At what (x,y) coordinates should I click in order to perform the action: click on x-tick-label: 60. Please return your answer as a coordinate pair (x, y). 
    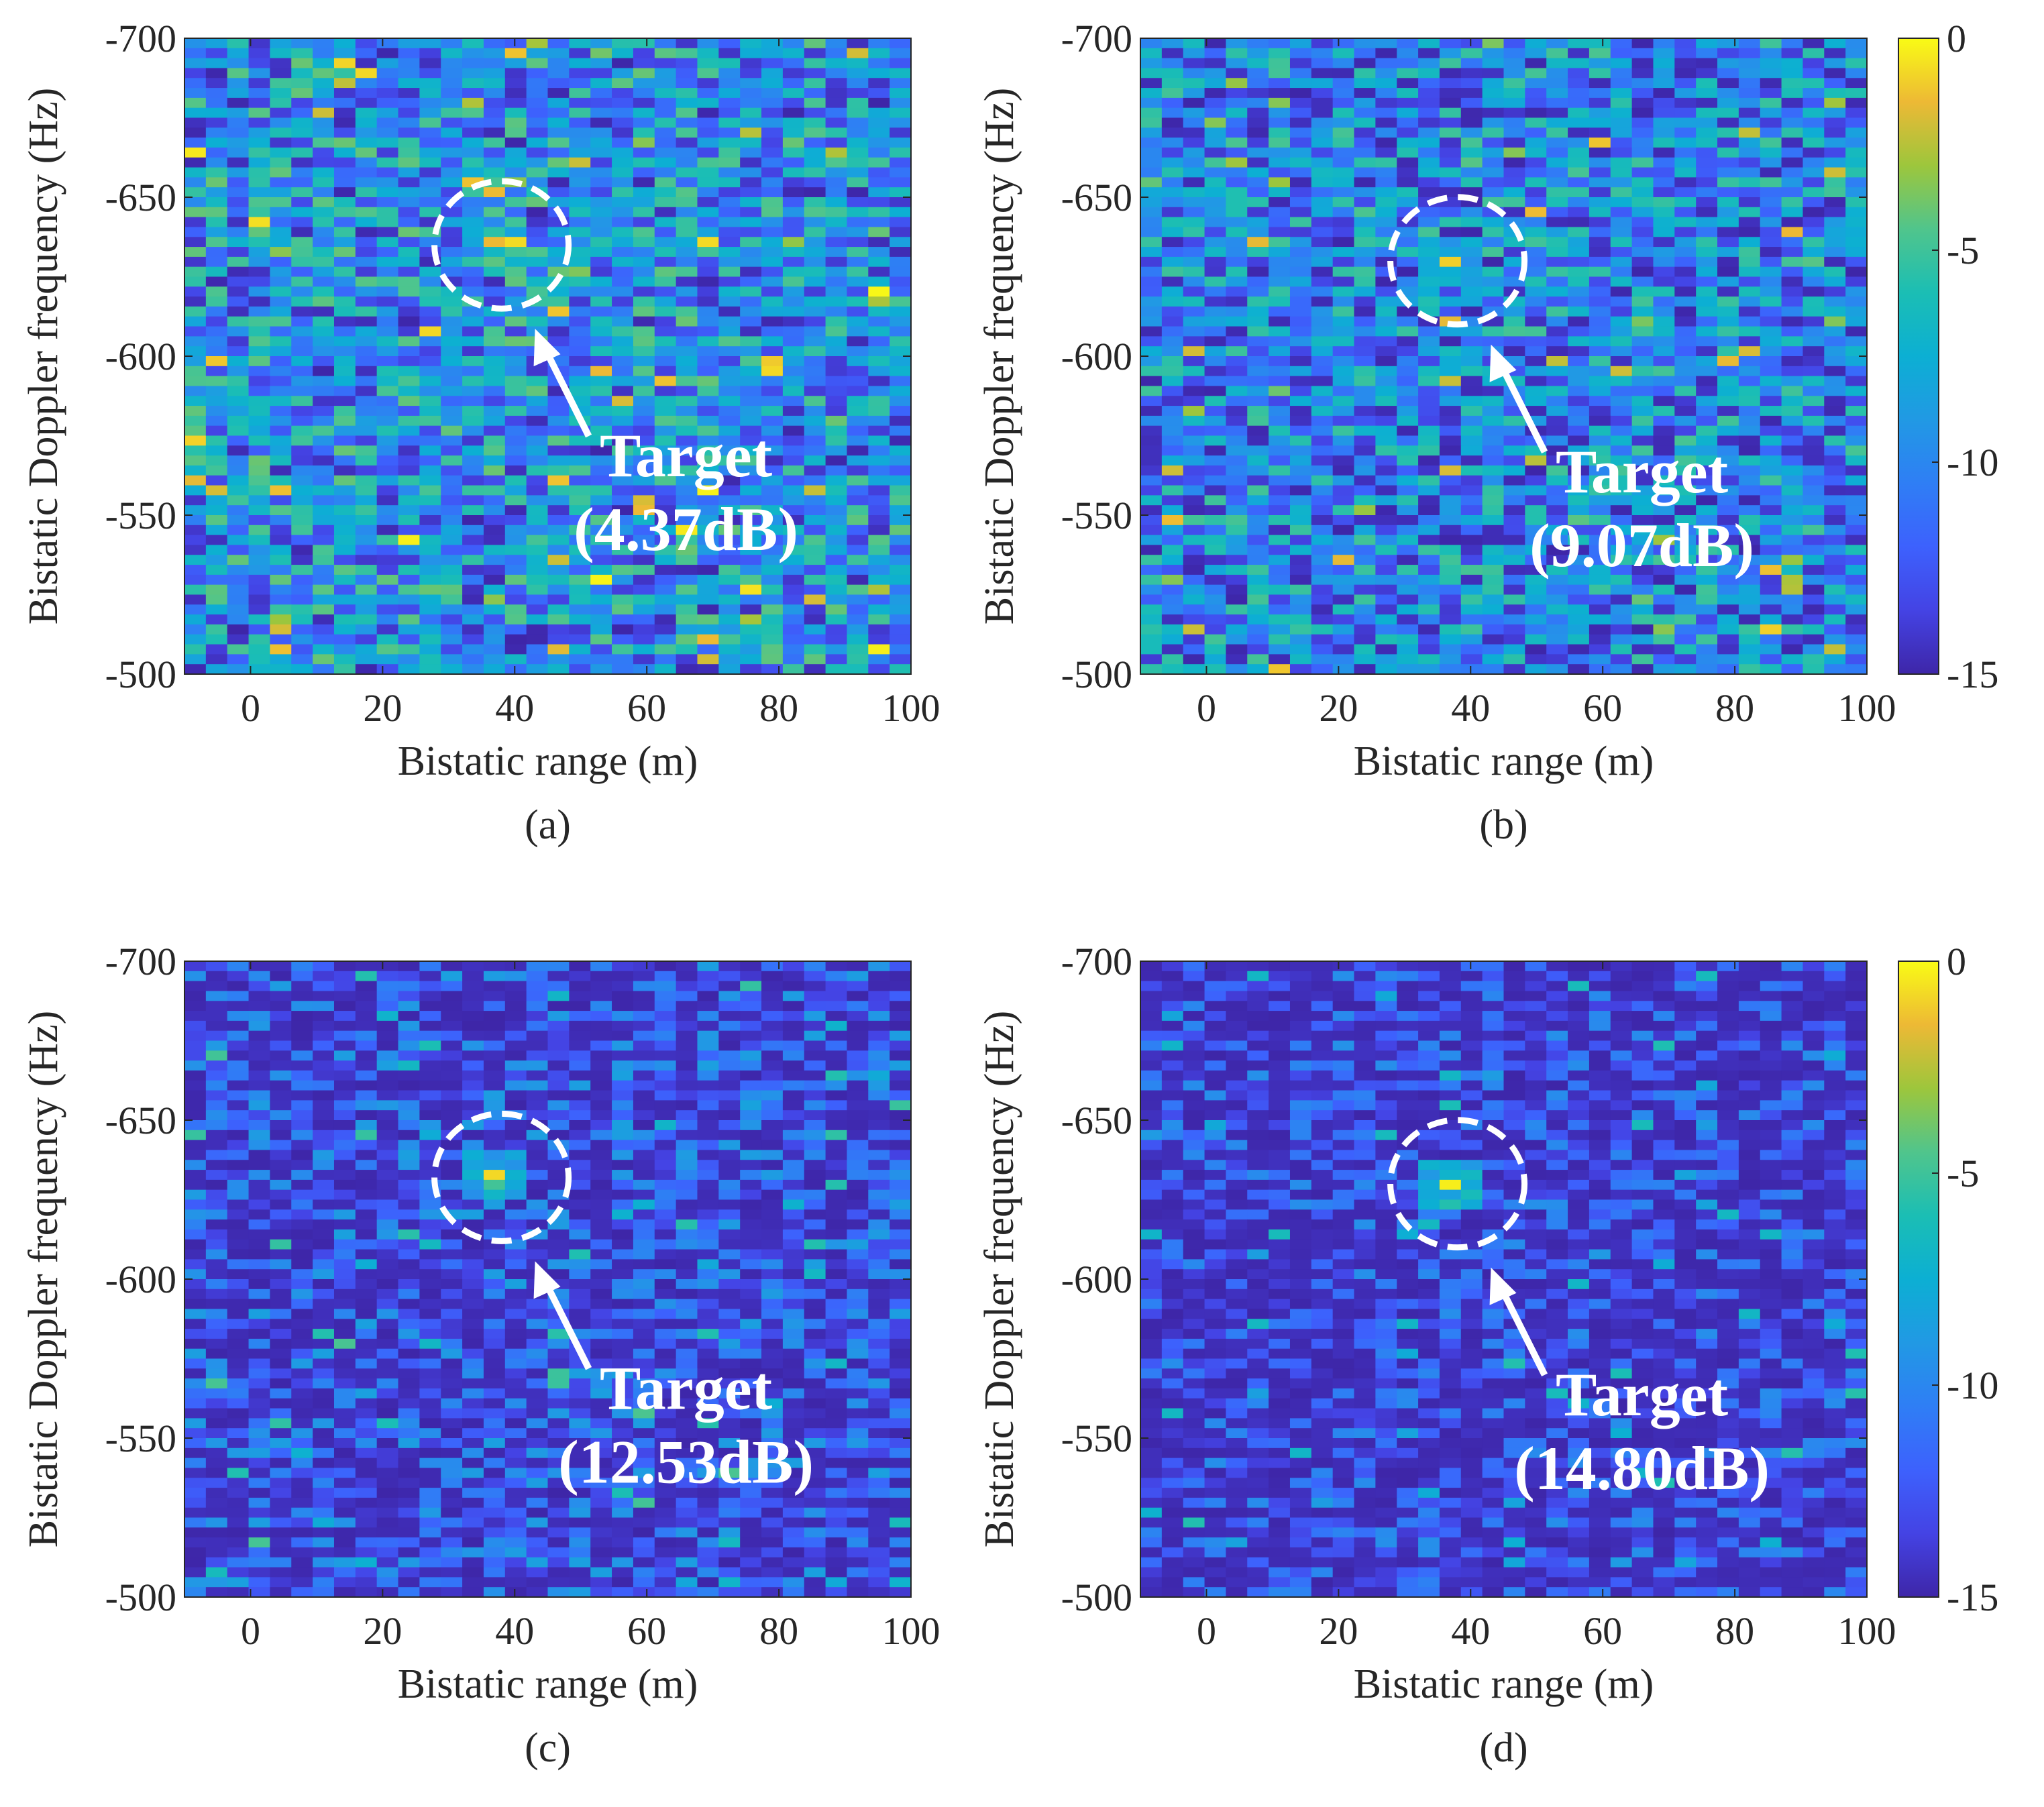
    Looking at the image, I should click on (1602, 708).